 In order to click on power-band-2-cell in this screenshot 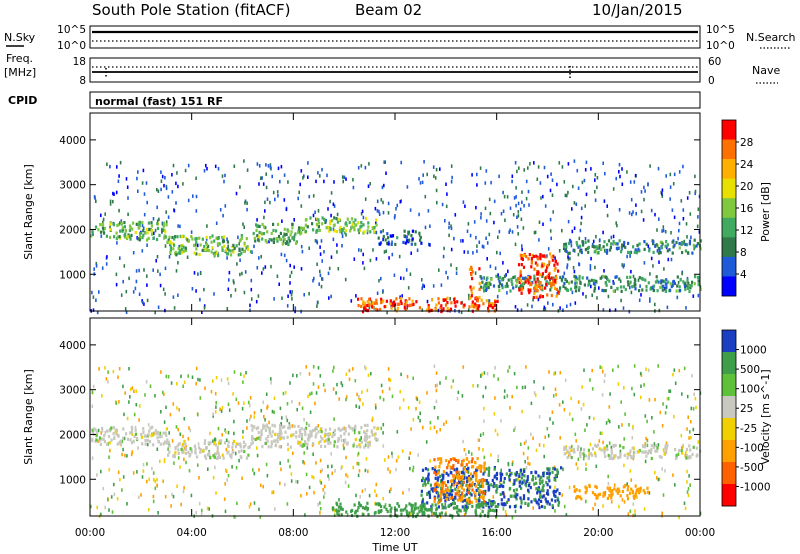, I will do `click(256, 230)`.